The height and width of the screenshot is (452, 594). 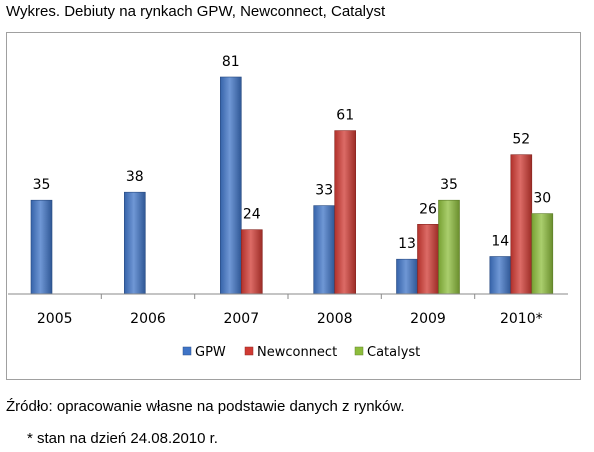 What do you see at coordinates (252, 215) in the screenshot?
I see `value-label-newconnect-2007: 24` at bounding box center [252, 215].